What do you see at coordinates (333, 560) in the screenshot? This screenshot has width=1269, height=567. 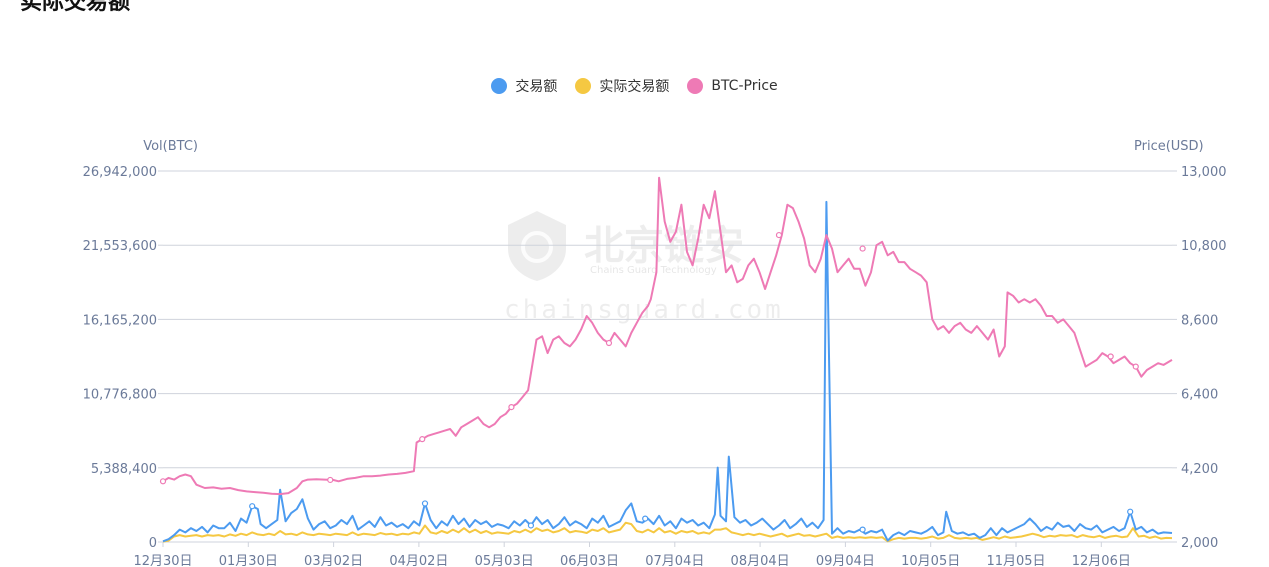 I see `x-tick-label: 03月02日` at bounding box center [333, 560].